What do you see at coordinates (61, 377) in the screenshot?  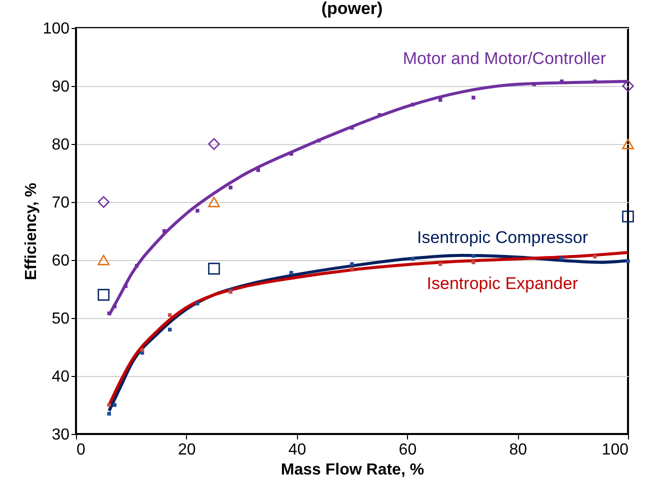 I see `y-tick-label: 40` at bounding box center [61, 377].